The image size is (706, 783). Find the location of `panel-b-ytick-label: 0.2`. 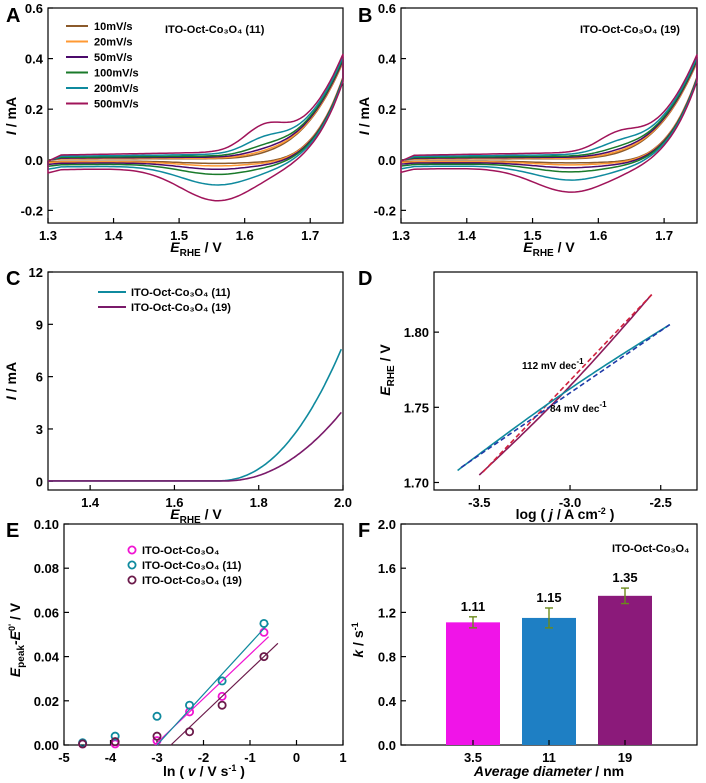

panel-b-ytick-label: 0.2 is located at coordinates (387, 109).